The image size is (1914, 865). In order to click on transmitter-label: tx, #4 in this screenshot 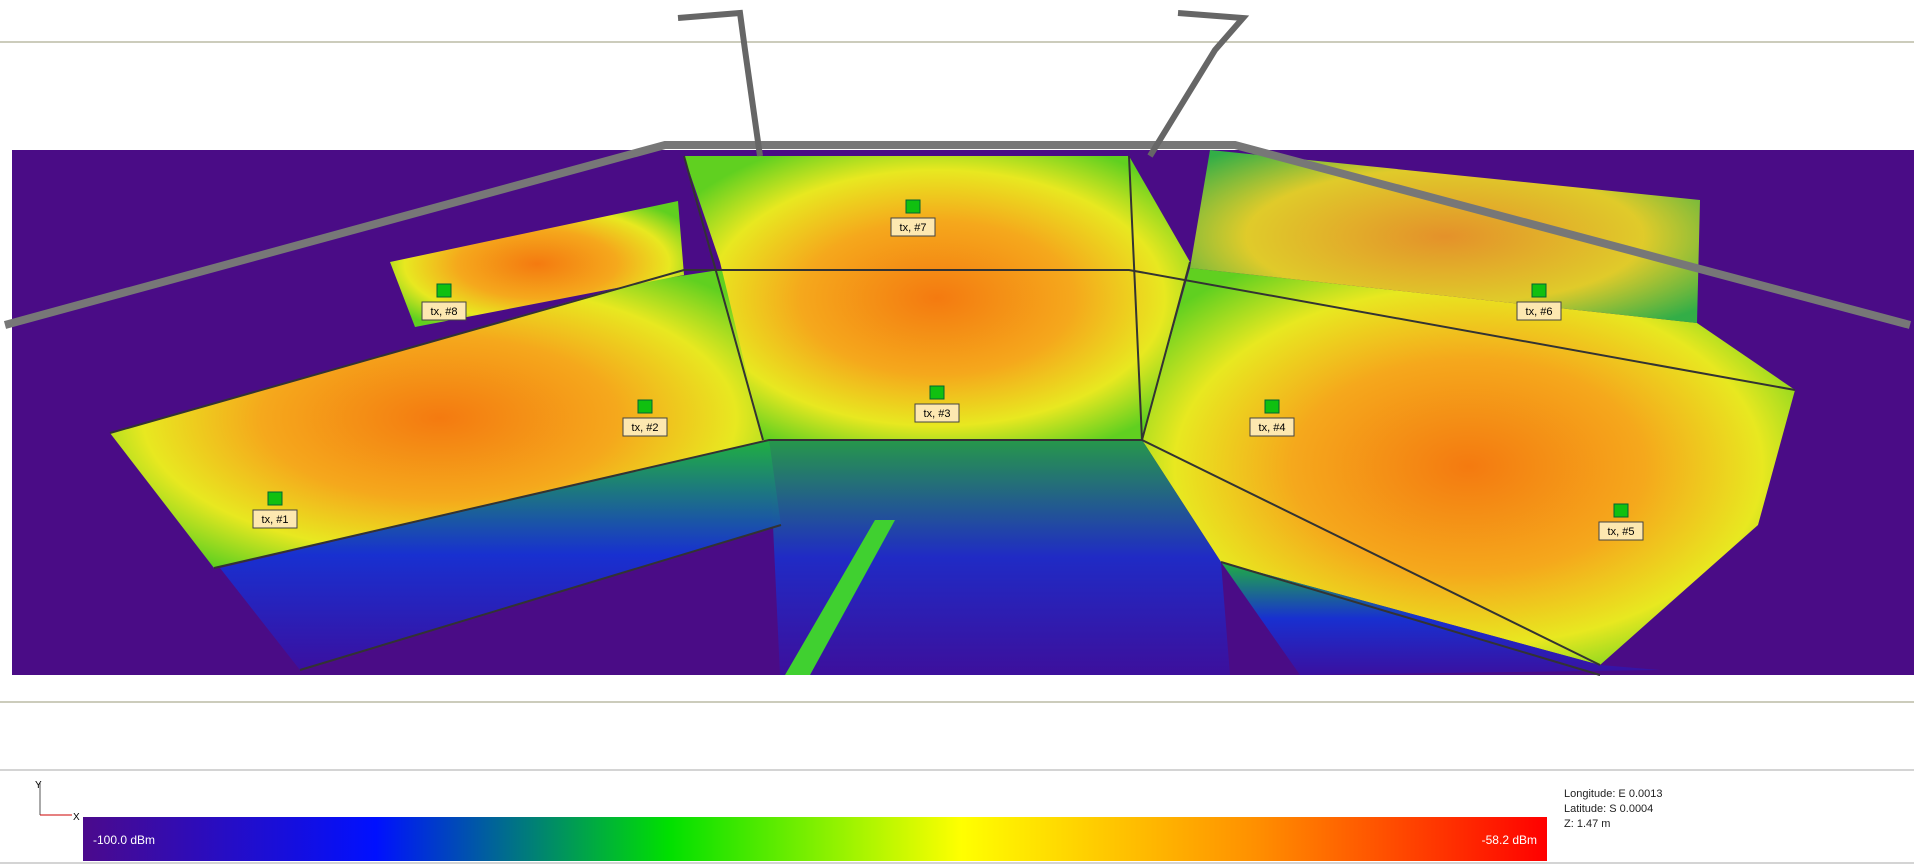, I will do `click(1272, 428)`.